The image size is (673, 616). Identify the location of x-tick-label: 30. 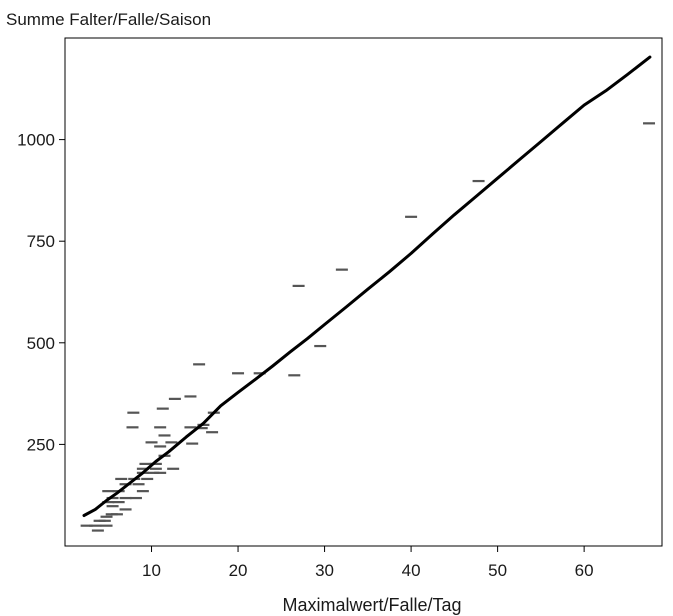
(324, 570).